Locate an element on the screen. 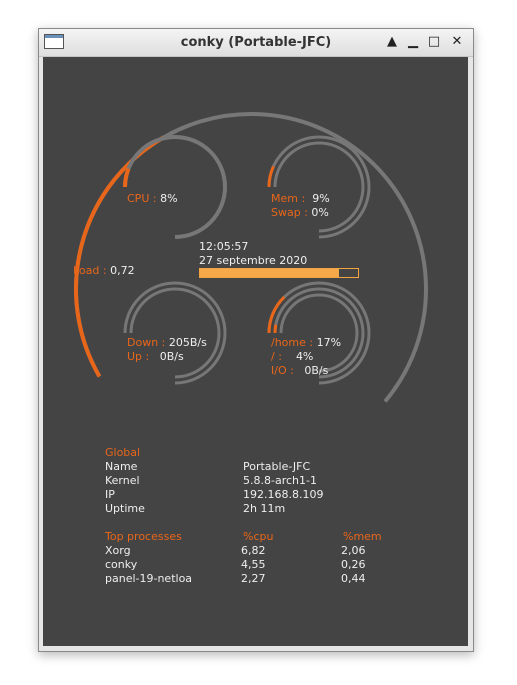 Image resolution: width=517 pixels, height=685 pixels. root-label: / is located at coordinates (273, 356).